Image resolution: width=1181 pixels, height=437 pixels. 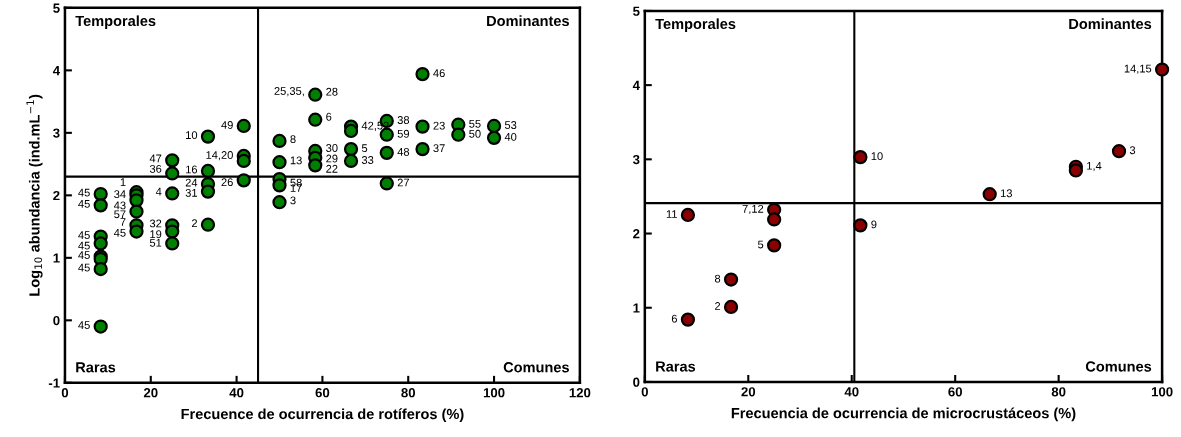 I want to click on x-tick-label: 120, so click(x=580, y=393).